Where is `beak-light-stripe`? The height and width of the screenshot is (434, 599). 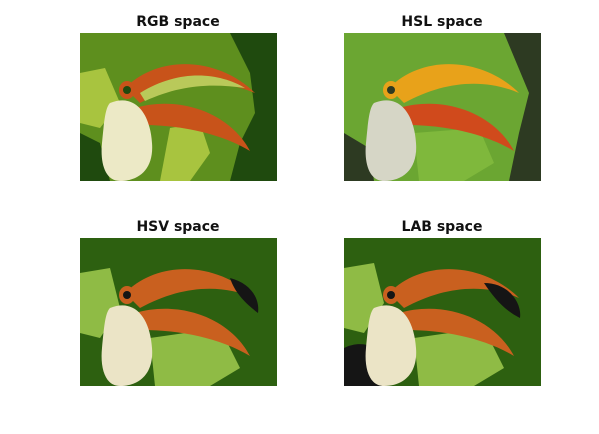 beak-light-stripe is located at coordinates (192, 88).